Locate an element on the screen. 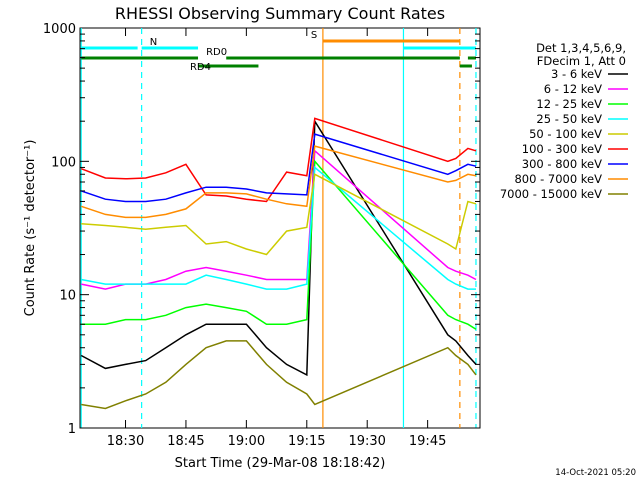 This screenshot has height=480, width=640. x-tick-label-1: 18:30 is located at coordinates (125, 441).